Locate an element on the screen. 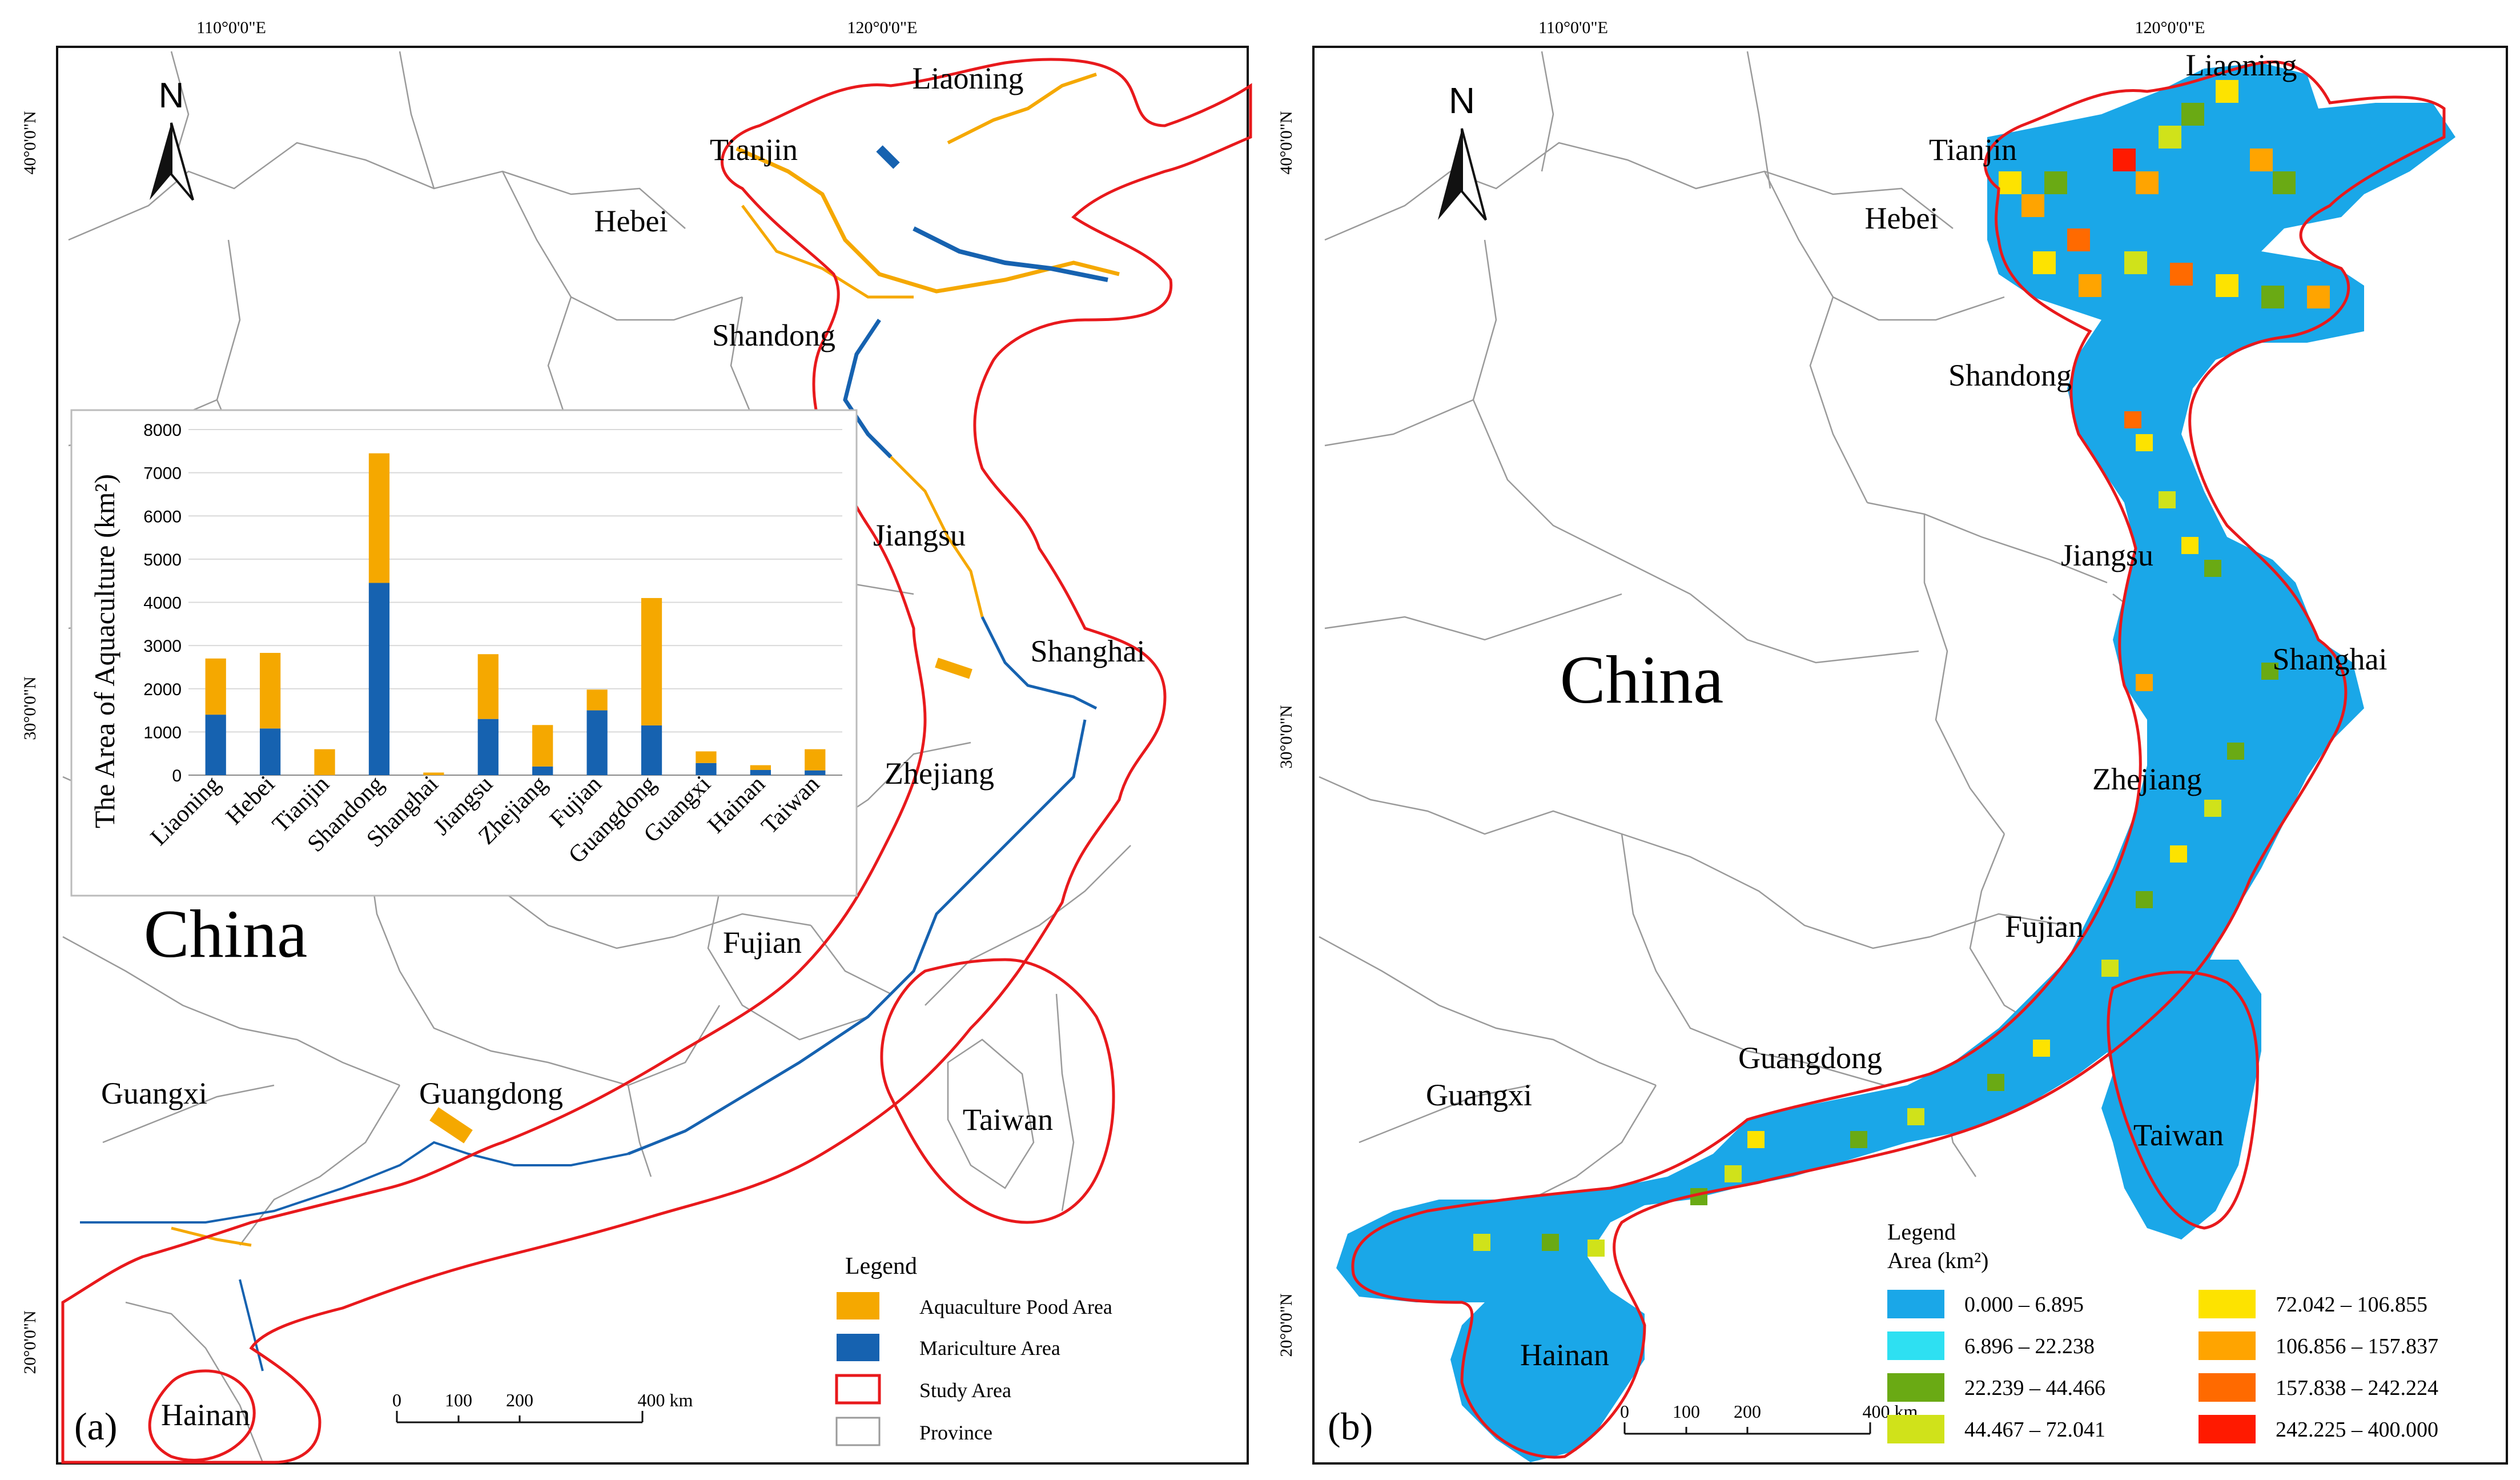  bar-segment-1-shanghai is located at coordinates (433, 773).